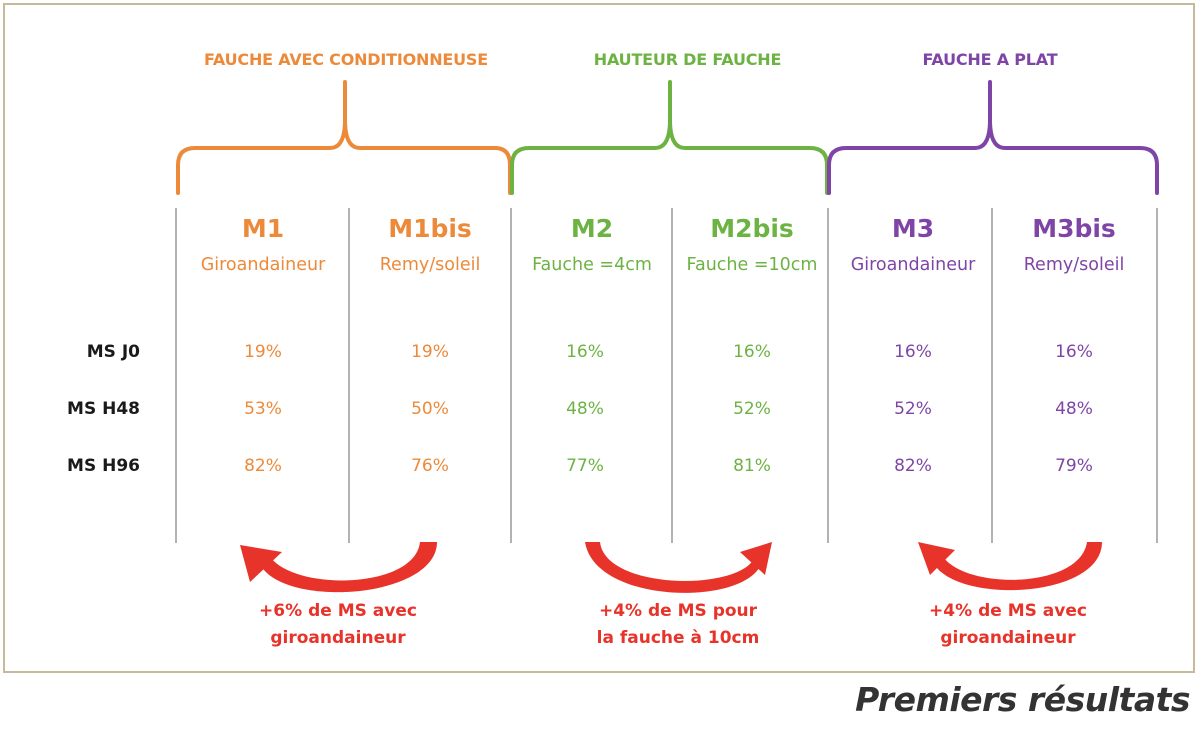 The image size is (1200, 729). What do you see at coordinates (430, 265) in the screenshot?
I see `column-method-m1bis: Remy/soleil` at bounding box center [430, 265].